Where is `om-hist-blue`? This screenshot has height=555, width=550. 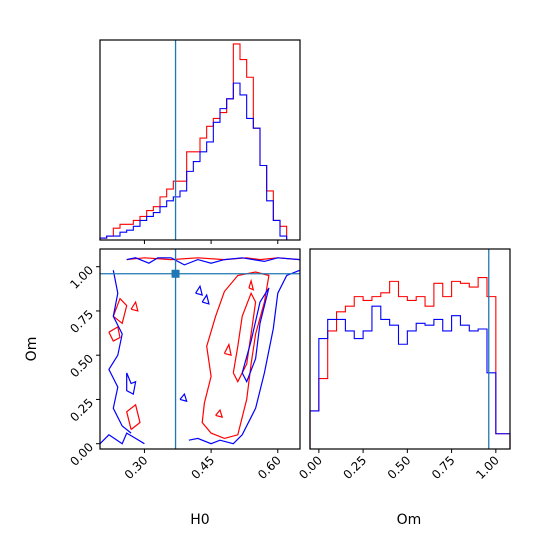 om-hist-blue is located at coordinates (410, 377).